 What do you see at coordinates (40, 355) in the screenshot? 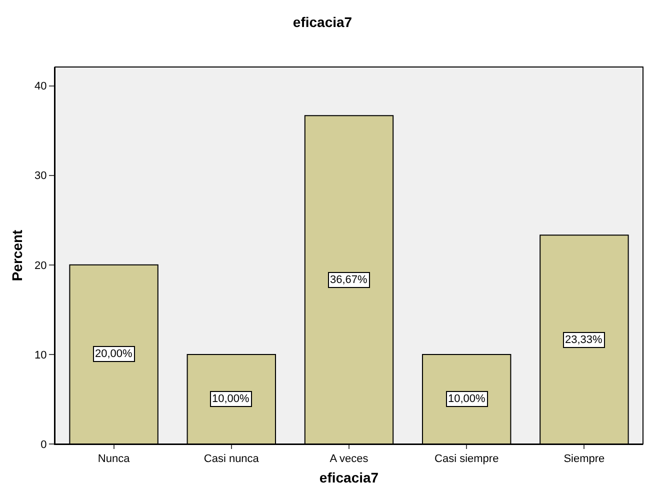
I see `y-tick-label: 10` at bounding box center [40, 355].